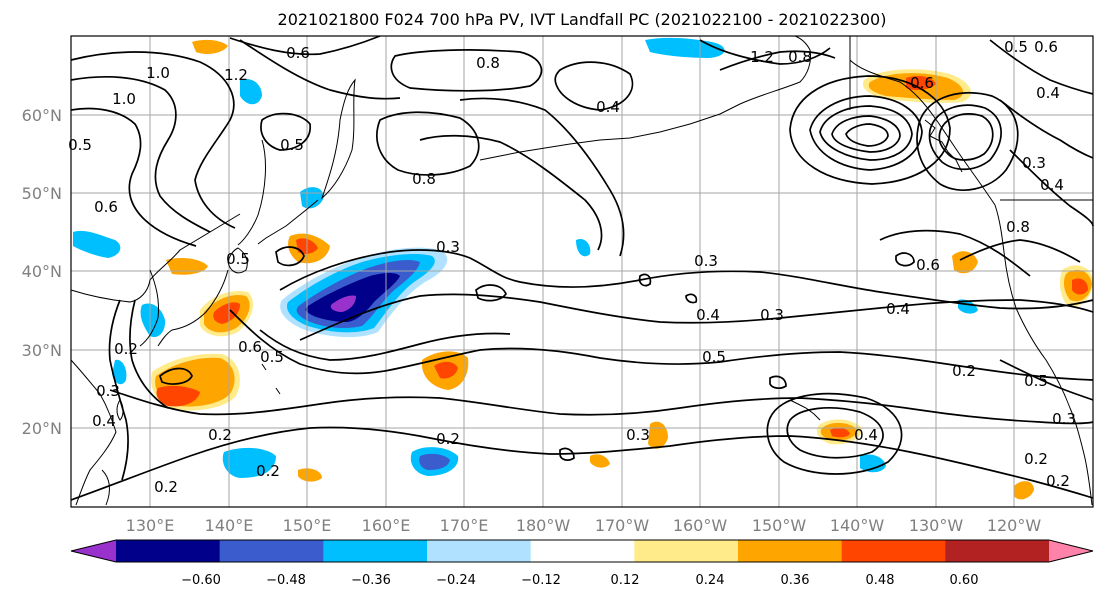  I want to click on coast-alaska-west, so click(775, 70).